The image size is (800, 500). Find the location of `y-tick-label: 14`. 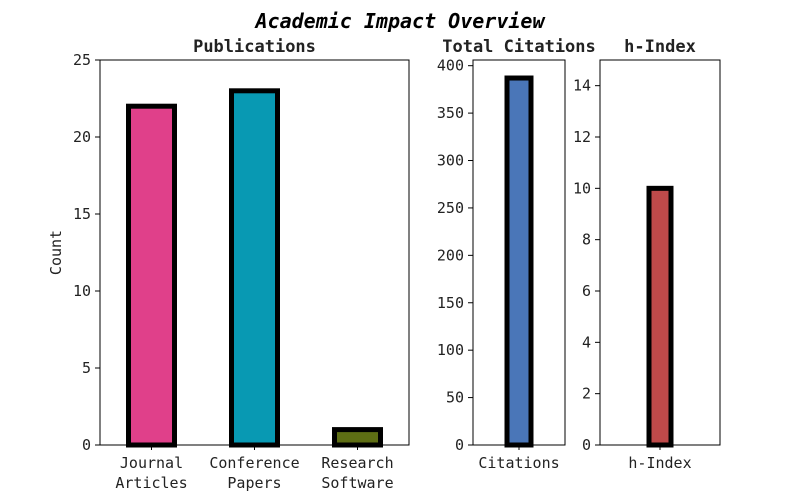

y-tick-label: 14 is located at coordinates (582, 86).